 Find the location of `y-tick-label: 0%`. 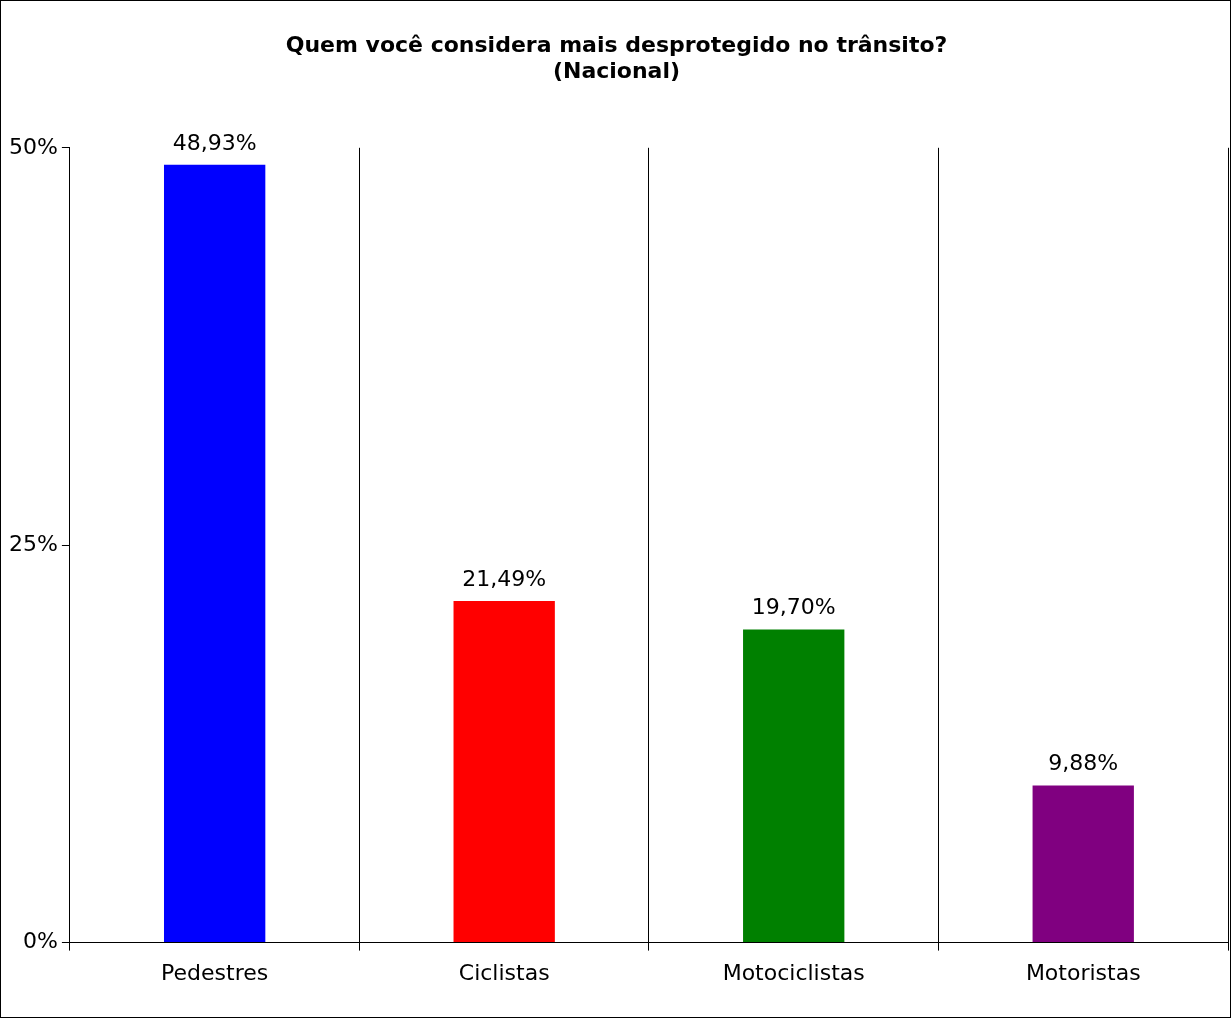

y-tick-label: 0% is located at coordinates (40, 941).